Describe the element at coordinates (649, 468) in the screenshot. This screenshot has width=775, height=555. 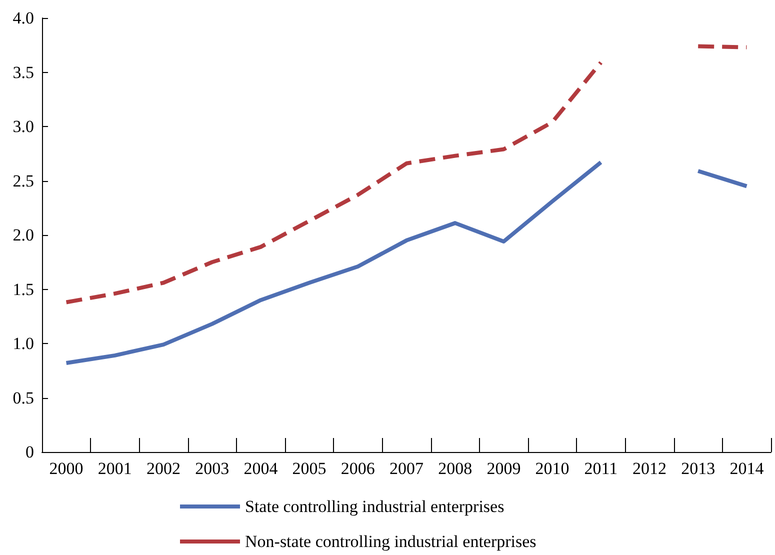
I see `x-tick-label: 2012` at that location.